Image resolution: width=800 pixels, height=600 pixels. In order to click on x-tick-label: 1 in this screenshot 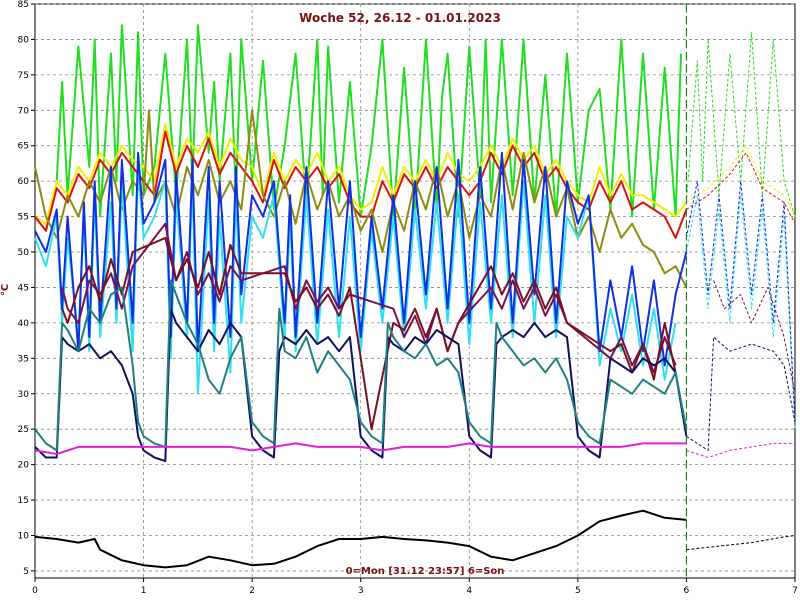, I will do `click(144, 591)`.